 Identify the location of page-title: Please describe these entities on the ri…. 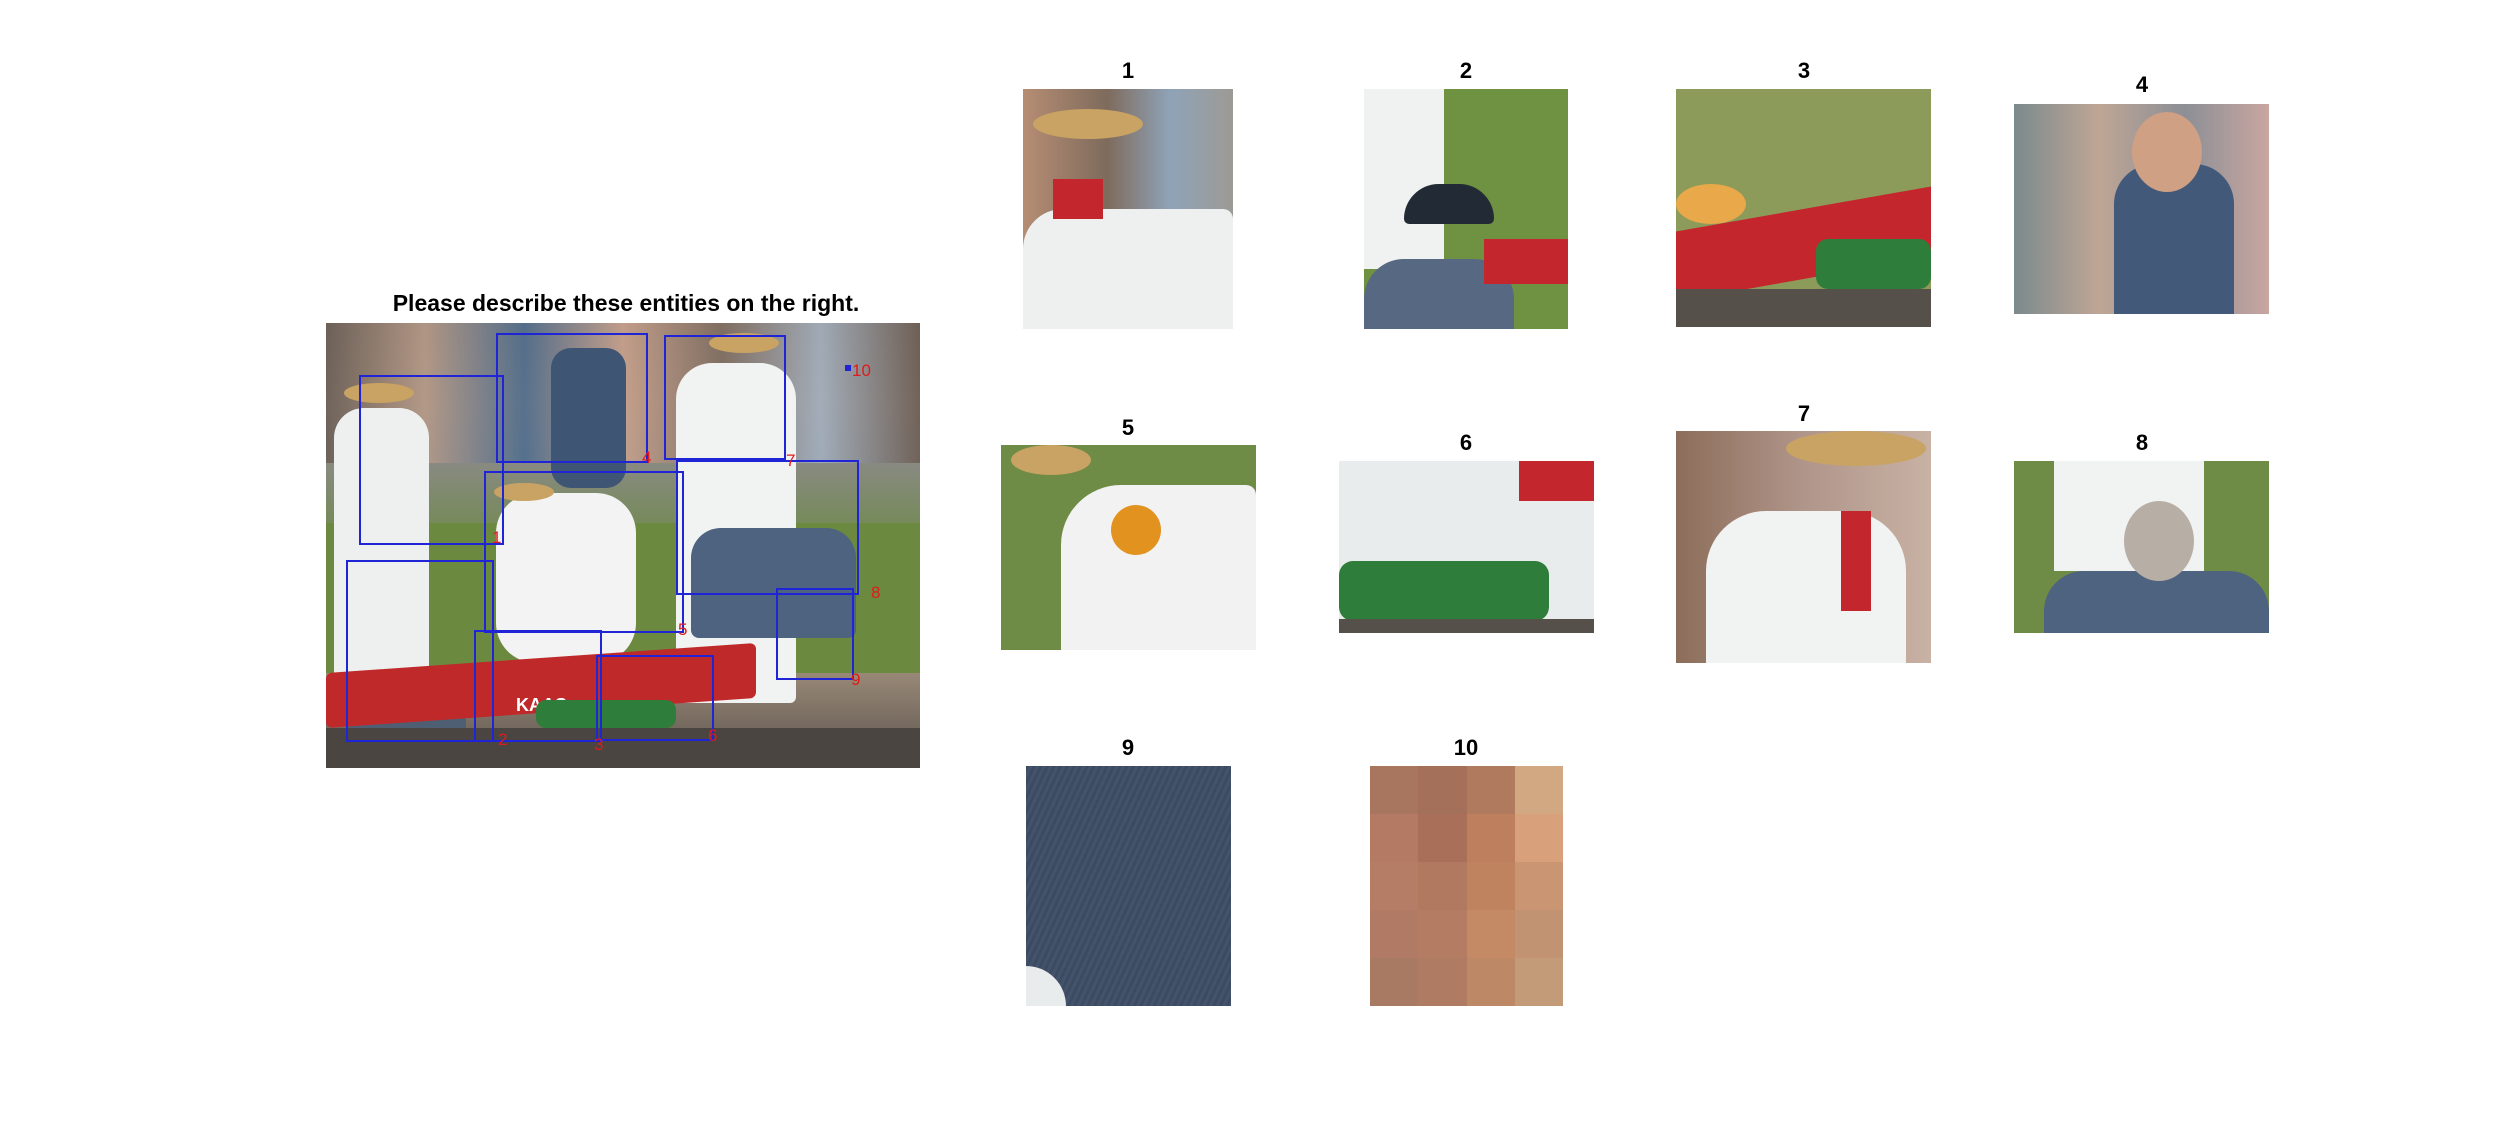
(626, 303).